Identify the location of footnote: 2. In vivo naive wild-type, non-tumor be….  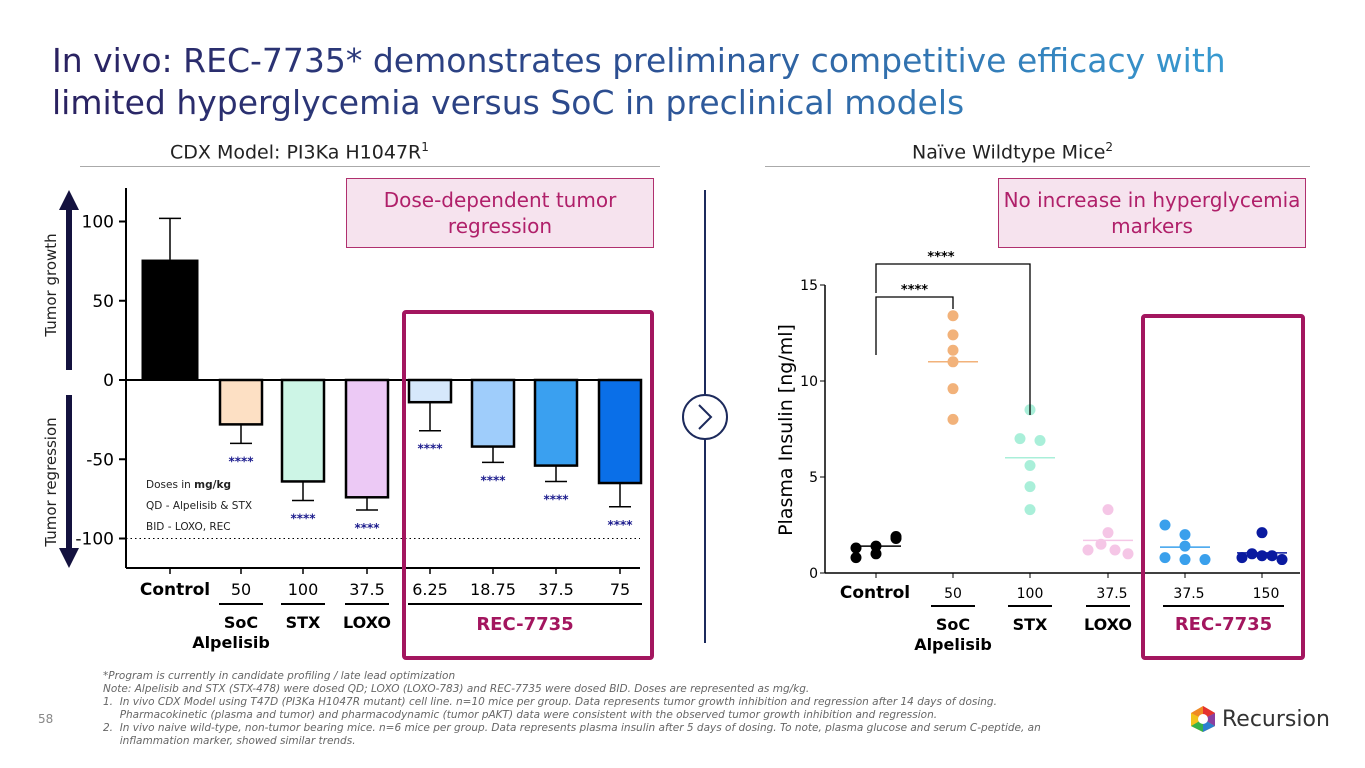
(572, 728).